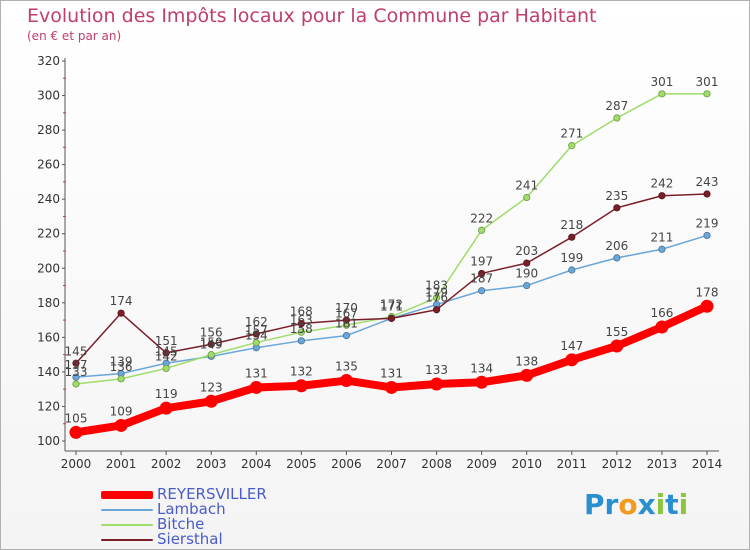 Image resolution: width=750 pixels, height=550 pixels. I want to click on y-tick-label: 320, so click(48, 61).